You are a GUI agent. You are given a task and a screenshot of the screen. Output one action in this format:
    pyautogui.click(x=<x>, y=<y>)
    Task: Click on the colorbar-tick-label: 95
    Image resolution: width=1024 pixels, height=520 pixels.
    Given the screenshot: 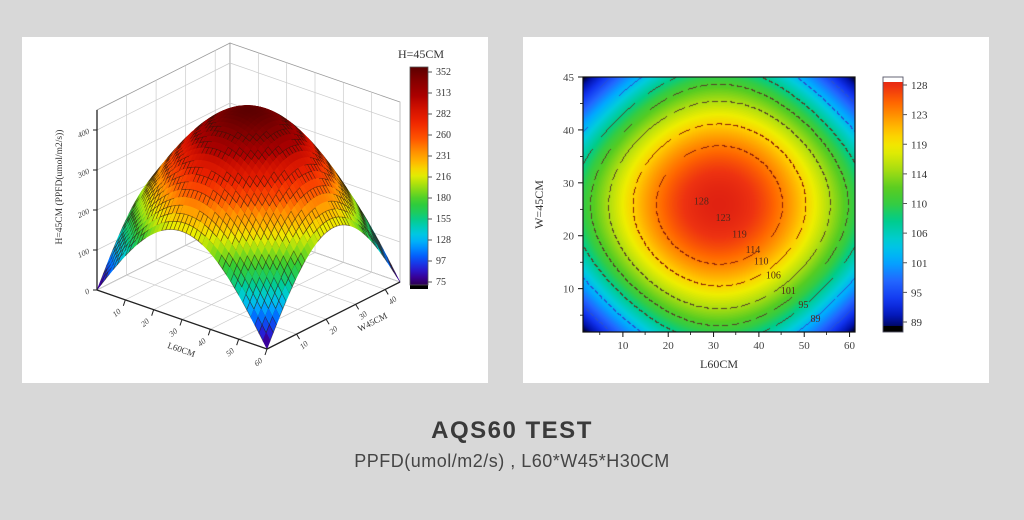 What is the action you would take?
    pyautogui.click(x=917, y=293)
    